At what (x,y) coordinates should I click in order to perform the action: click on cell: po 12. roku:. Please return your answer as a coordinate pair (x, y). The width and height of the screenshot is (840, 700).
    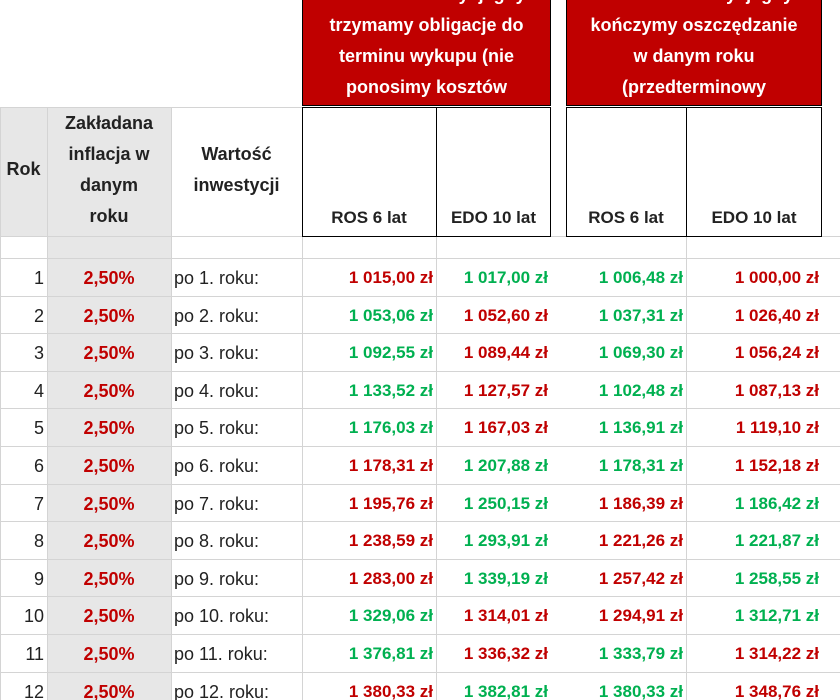
    Looking at the image, I should click on (222, 690).